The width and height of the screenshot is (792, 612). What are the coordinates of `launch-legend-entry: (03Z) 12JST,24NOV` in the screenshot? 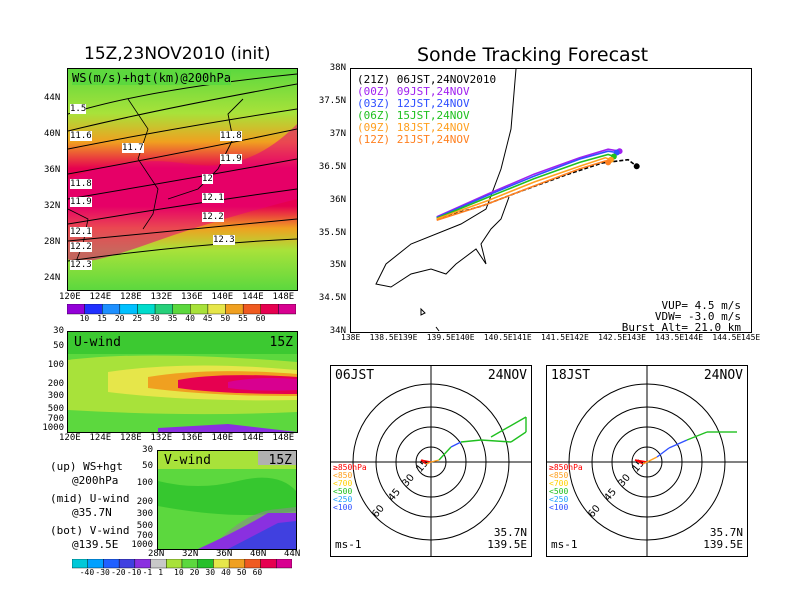 It's located at (413, 103).